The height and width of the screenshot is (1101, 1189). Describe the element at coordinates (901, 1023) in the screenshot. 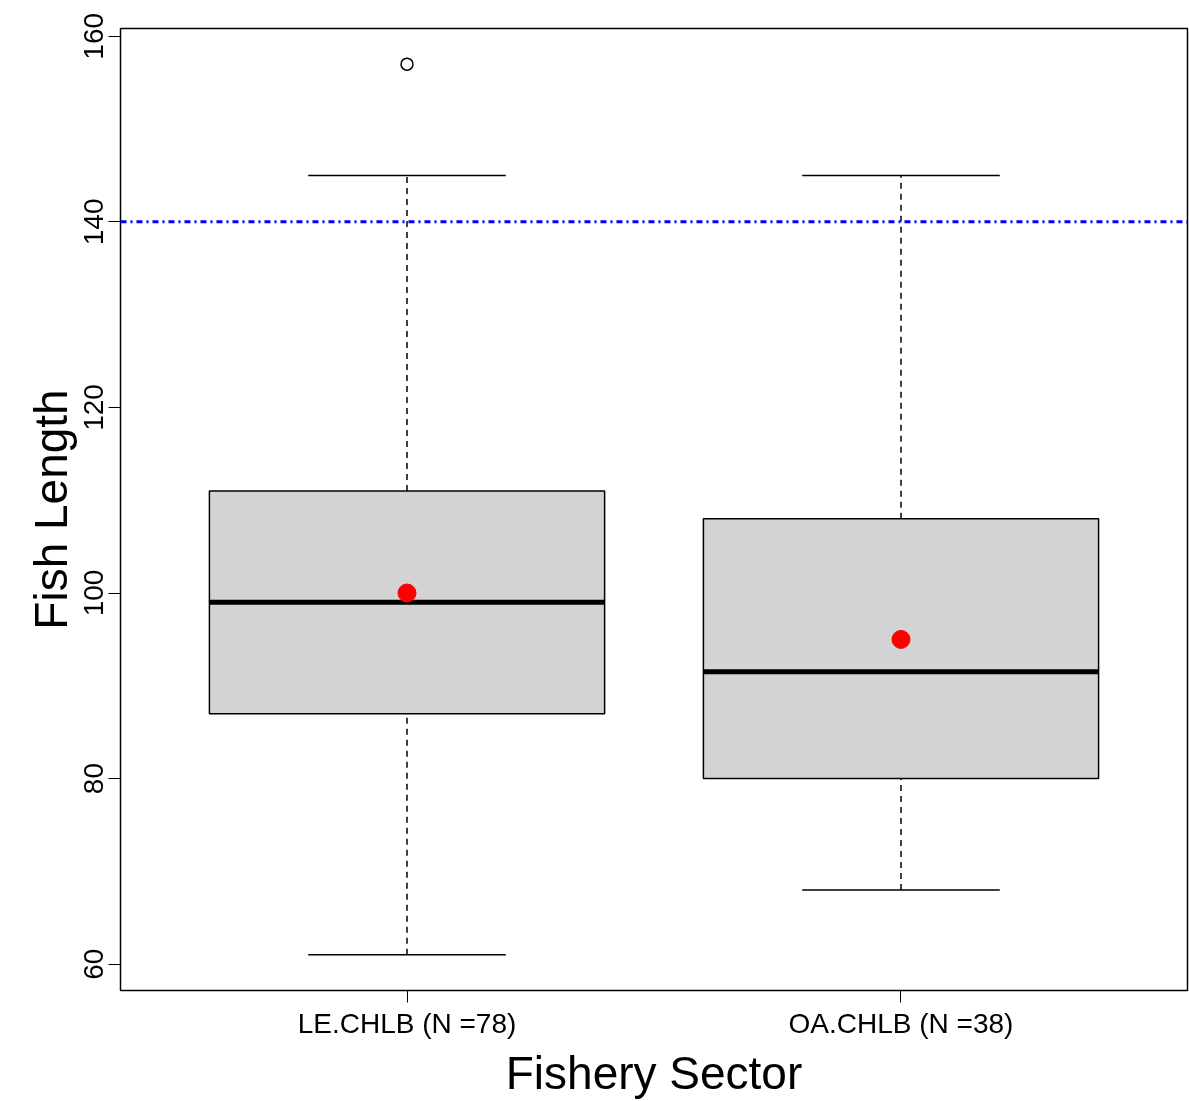

I see `x-tick-label: OA.CHLB (N =38)` at that location.